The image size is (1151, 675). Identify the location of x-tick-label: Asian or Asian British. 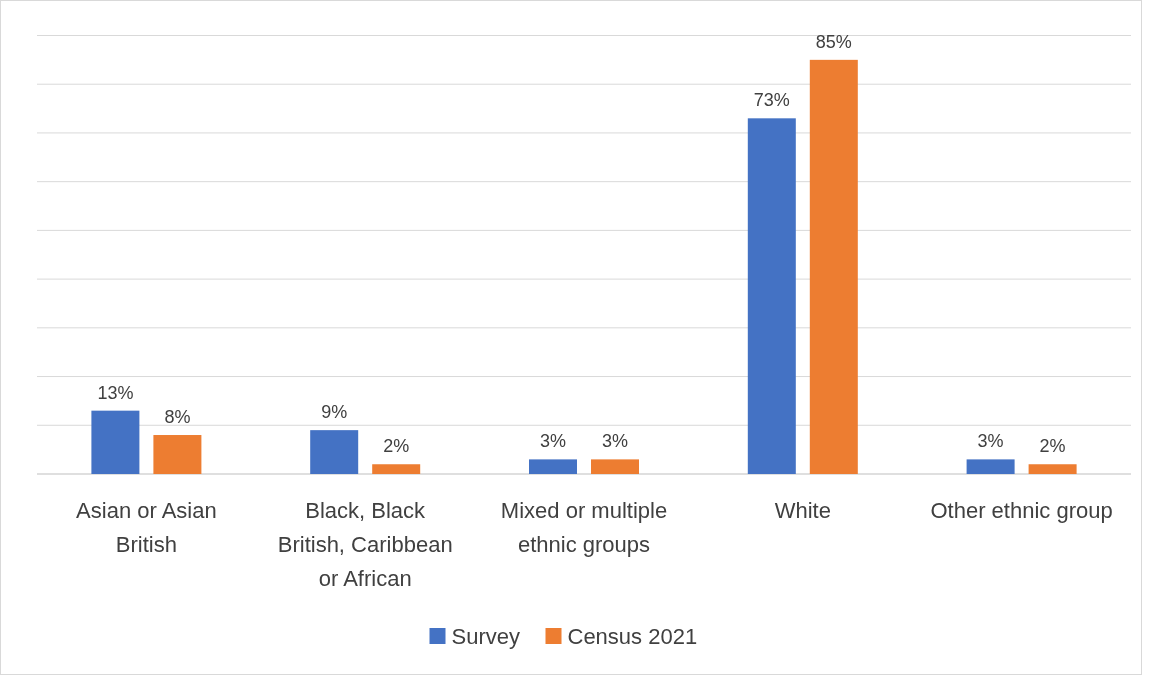
(146, 527).